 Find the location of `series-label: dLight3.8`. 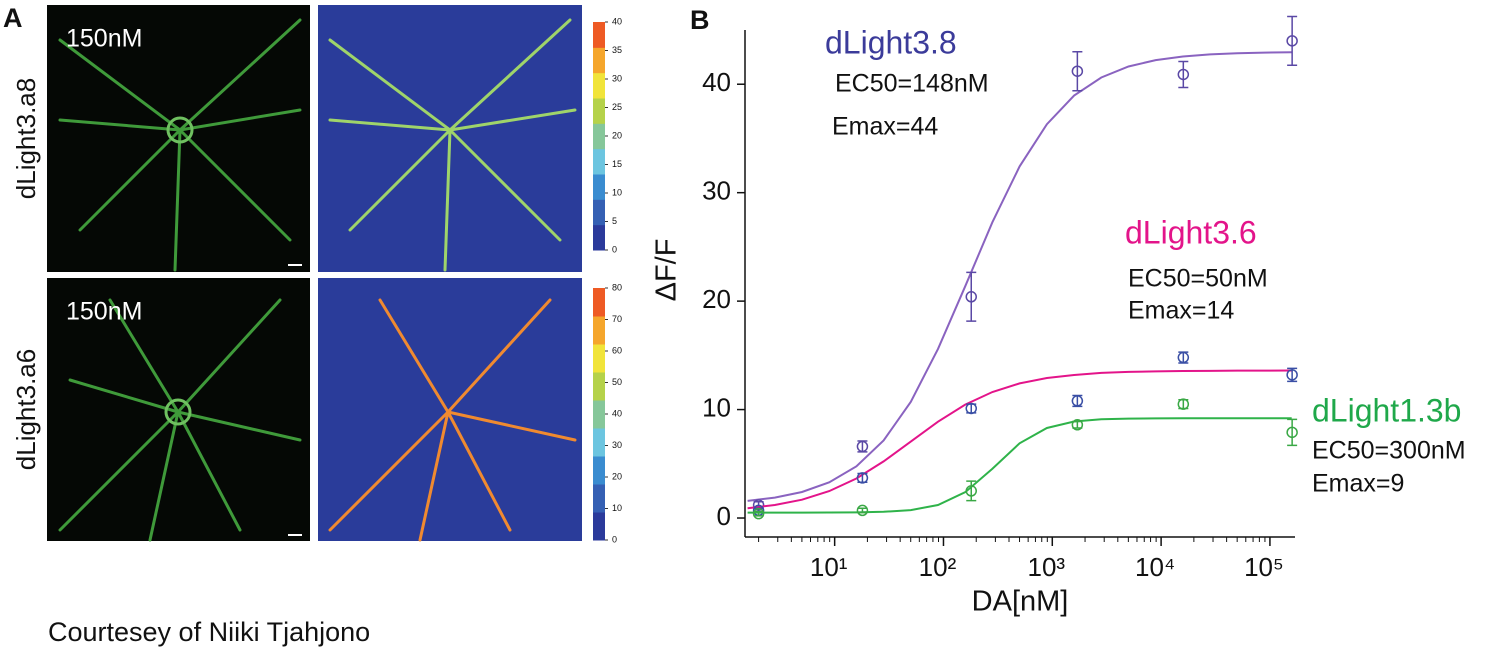

series-label: dLight3.8 is located at coordinates (891, 42).